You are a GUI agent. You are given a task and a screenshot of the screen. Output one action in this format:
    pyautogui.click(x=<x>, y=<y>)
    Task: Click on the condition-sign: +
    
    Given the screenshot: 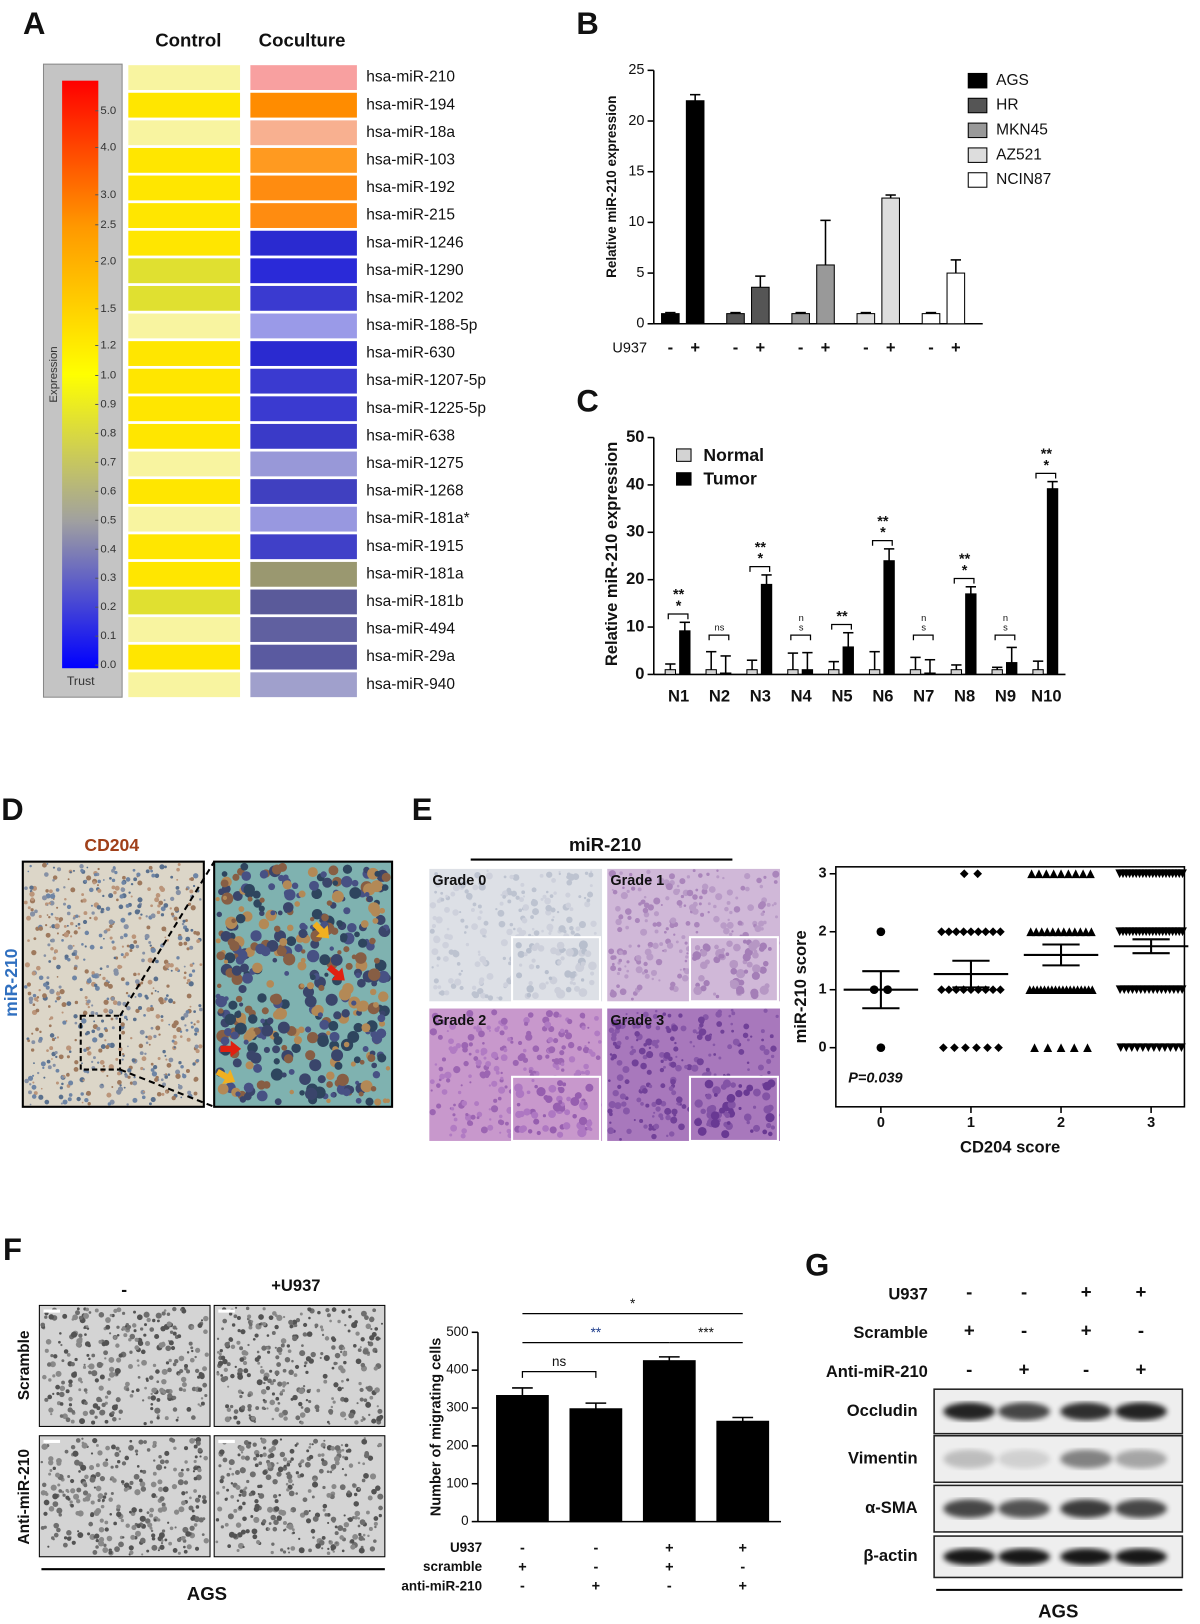 What is the action you would take?
    pyautogui.click(x=669, y=1548)
    